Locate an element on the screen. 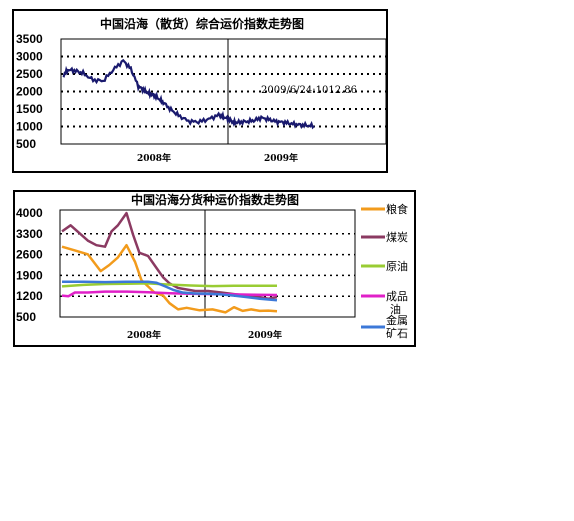 This screenshot has height=521, width=574. y-tick-label: 3500 is located at coordinates (29, 39).